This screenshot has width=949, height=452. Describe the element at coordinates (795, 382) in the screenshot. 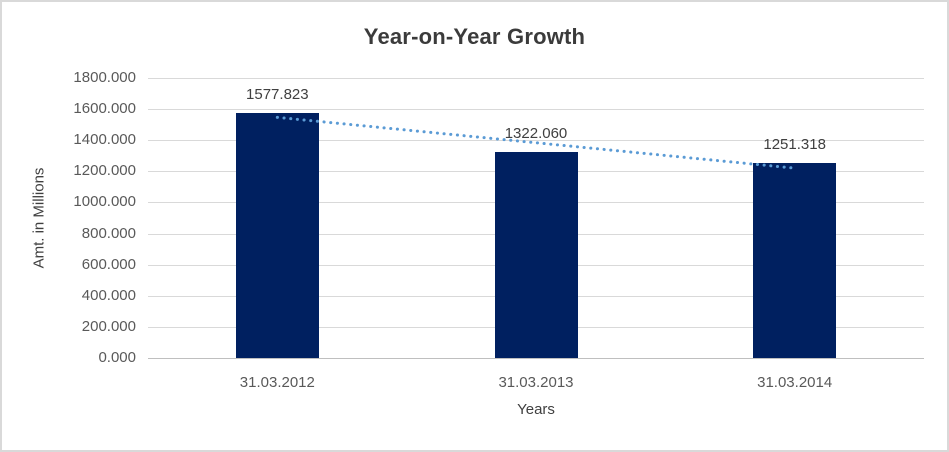

I see `x-tick-label: 31.03.2014` at that location.